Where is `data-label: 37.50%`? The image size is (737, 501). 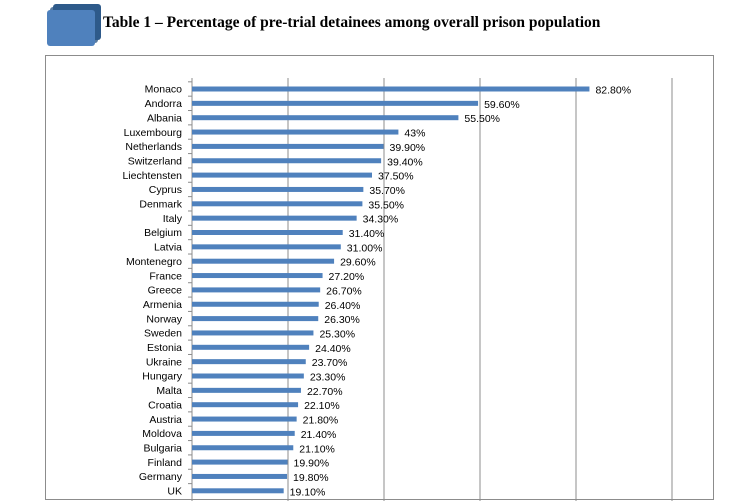
data-label: 37.50% is located at coordinates (396, 177).